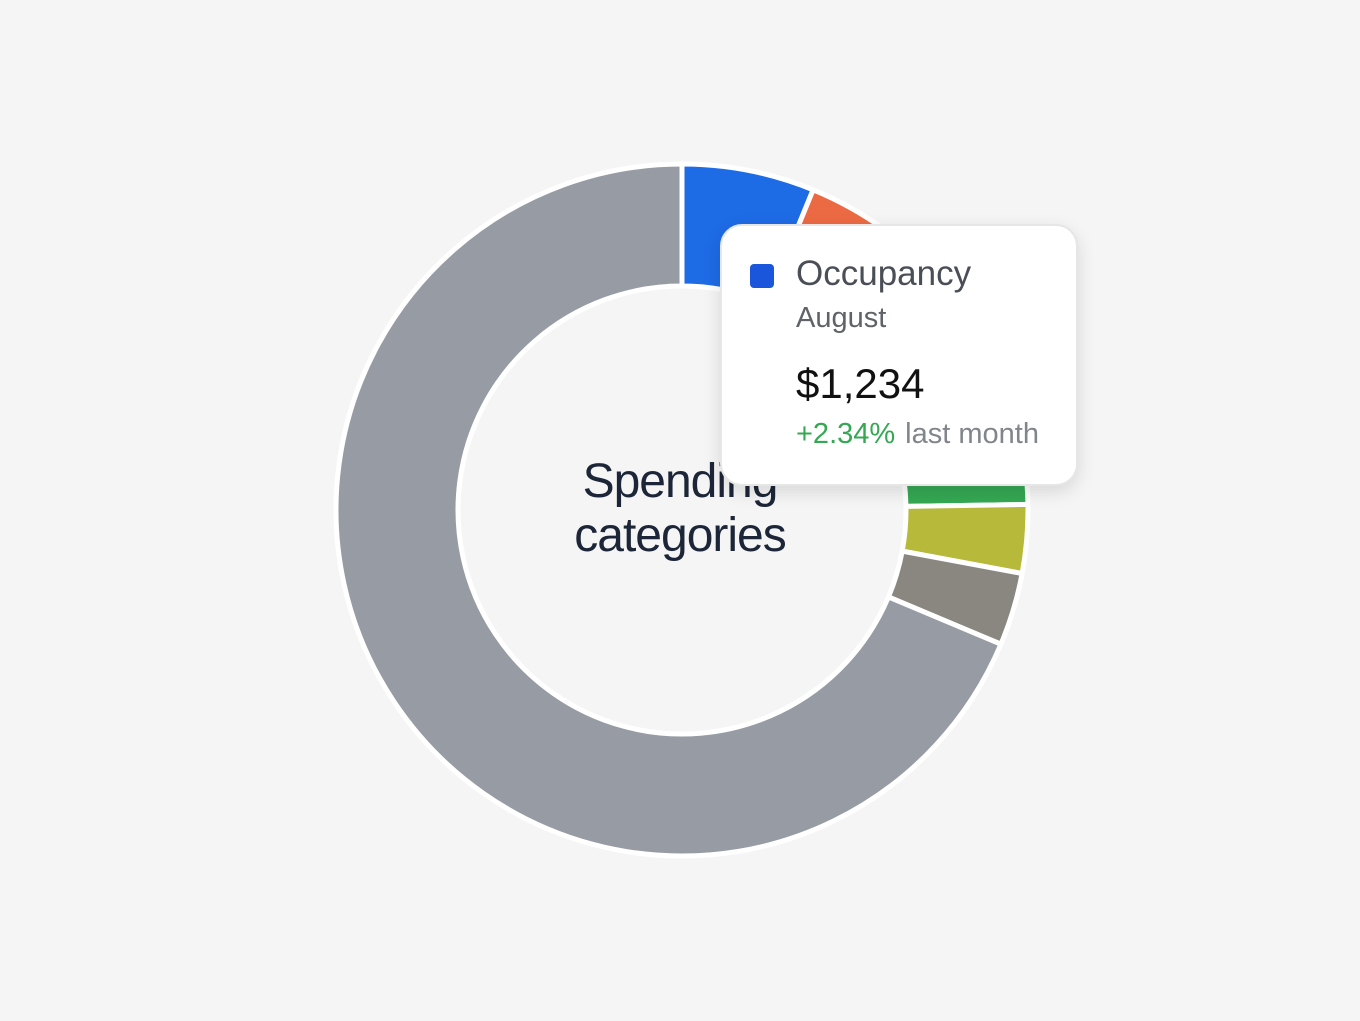 The image size is (1360, 1021). Describe the element at coordinates (884, 273) in the screenshot. I see `tooltip-category-label: Occupancy` at that location.